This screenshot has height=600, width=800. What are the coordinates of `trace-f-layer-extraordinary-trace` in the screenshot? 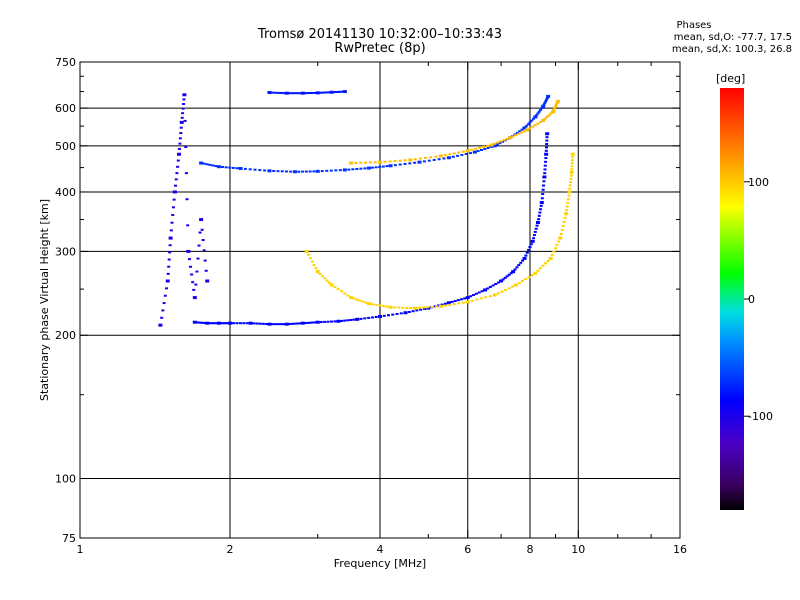 It's located at (439, 231).